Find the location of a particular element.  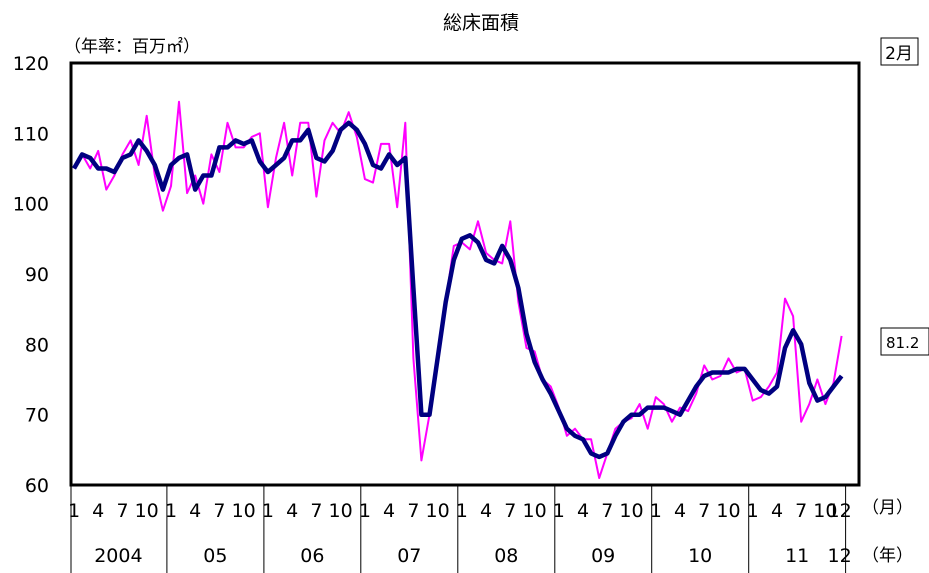

latest-value-label: 81.2 is located at coordinates (902, 343).